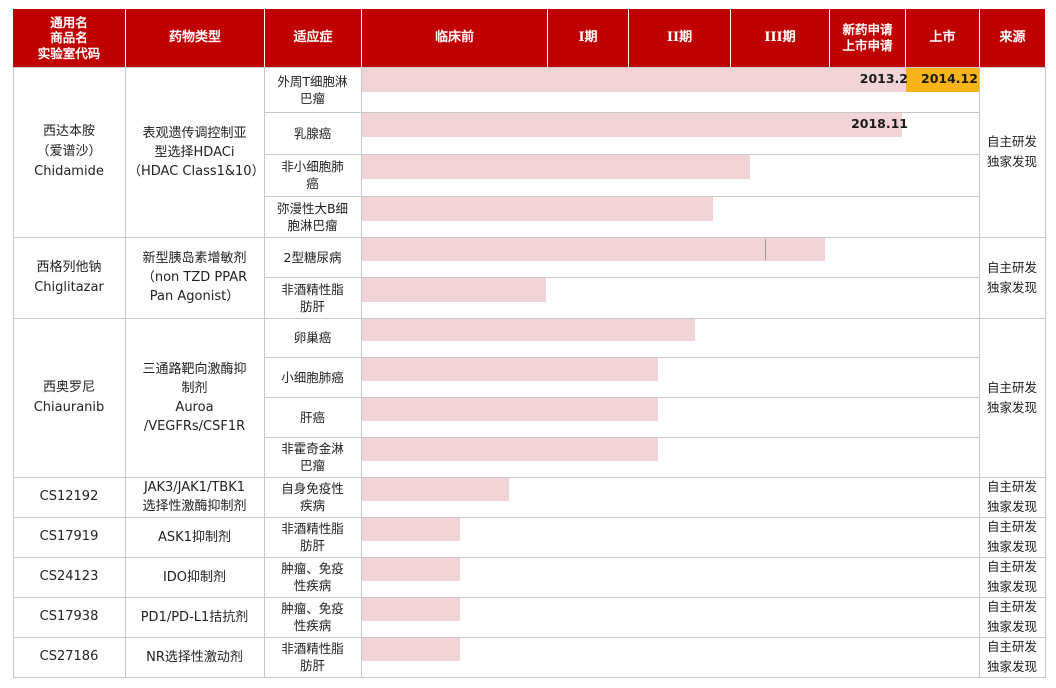 This screenshot has width=1056, height=688. I want to click on indication-label: 卵巢癌, so click(312, 337).